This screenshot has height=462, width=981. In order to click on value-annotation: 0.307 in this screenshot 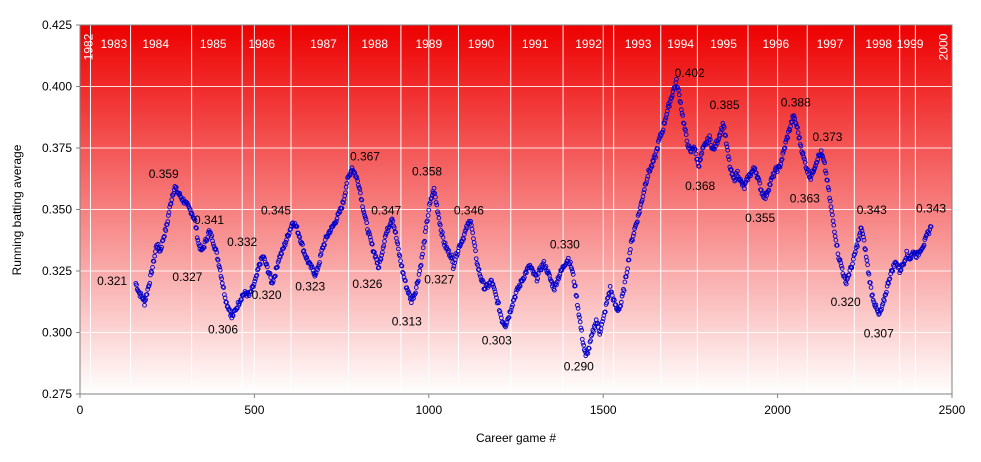, I will do `click(879, 334)`.